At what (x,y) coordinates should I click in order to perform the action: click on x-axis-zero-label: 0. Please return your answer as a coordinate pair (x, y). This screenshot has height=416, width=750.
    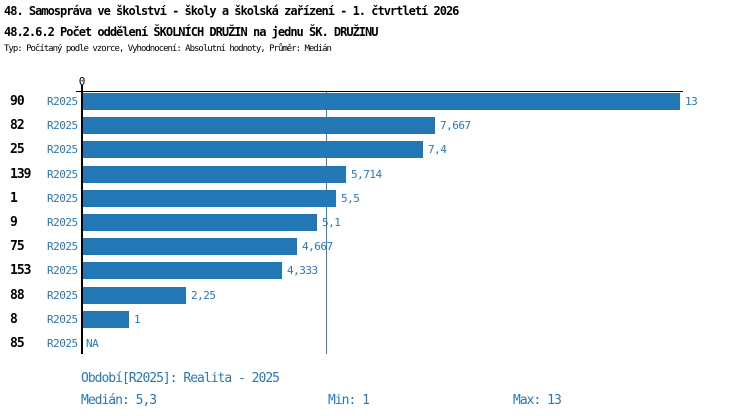
    Looking at the image, I should click on (82, 81).